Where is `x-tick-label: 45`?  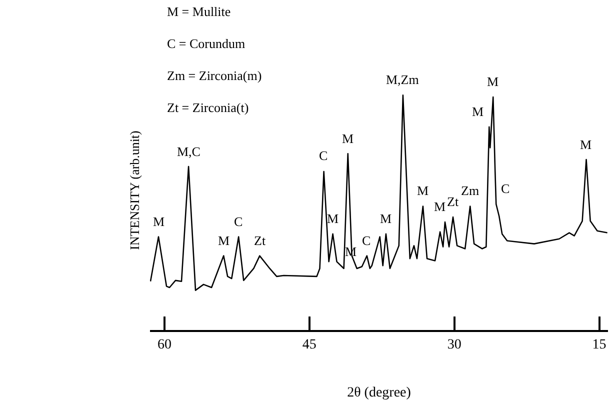
x-tick-label: 45 is located at coordinates (309, 345).